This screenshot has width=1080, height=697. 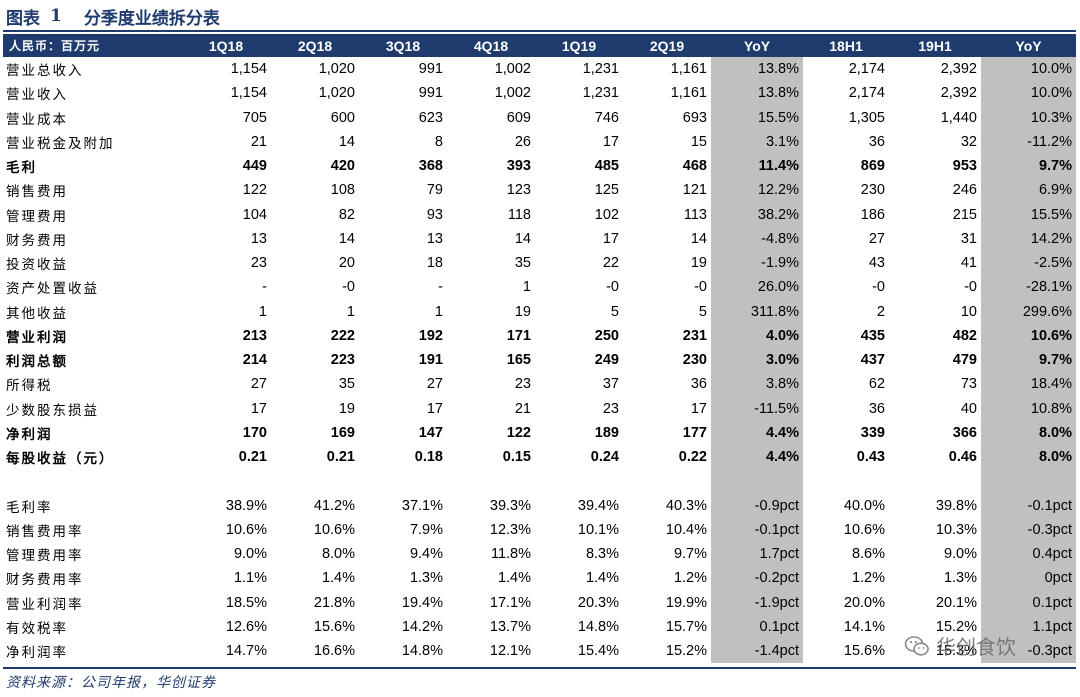 What do you see at coordinates (519, 214) in the screenshot?
I see `value-cell: 118` at bounding box center [519, 214].